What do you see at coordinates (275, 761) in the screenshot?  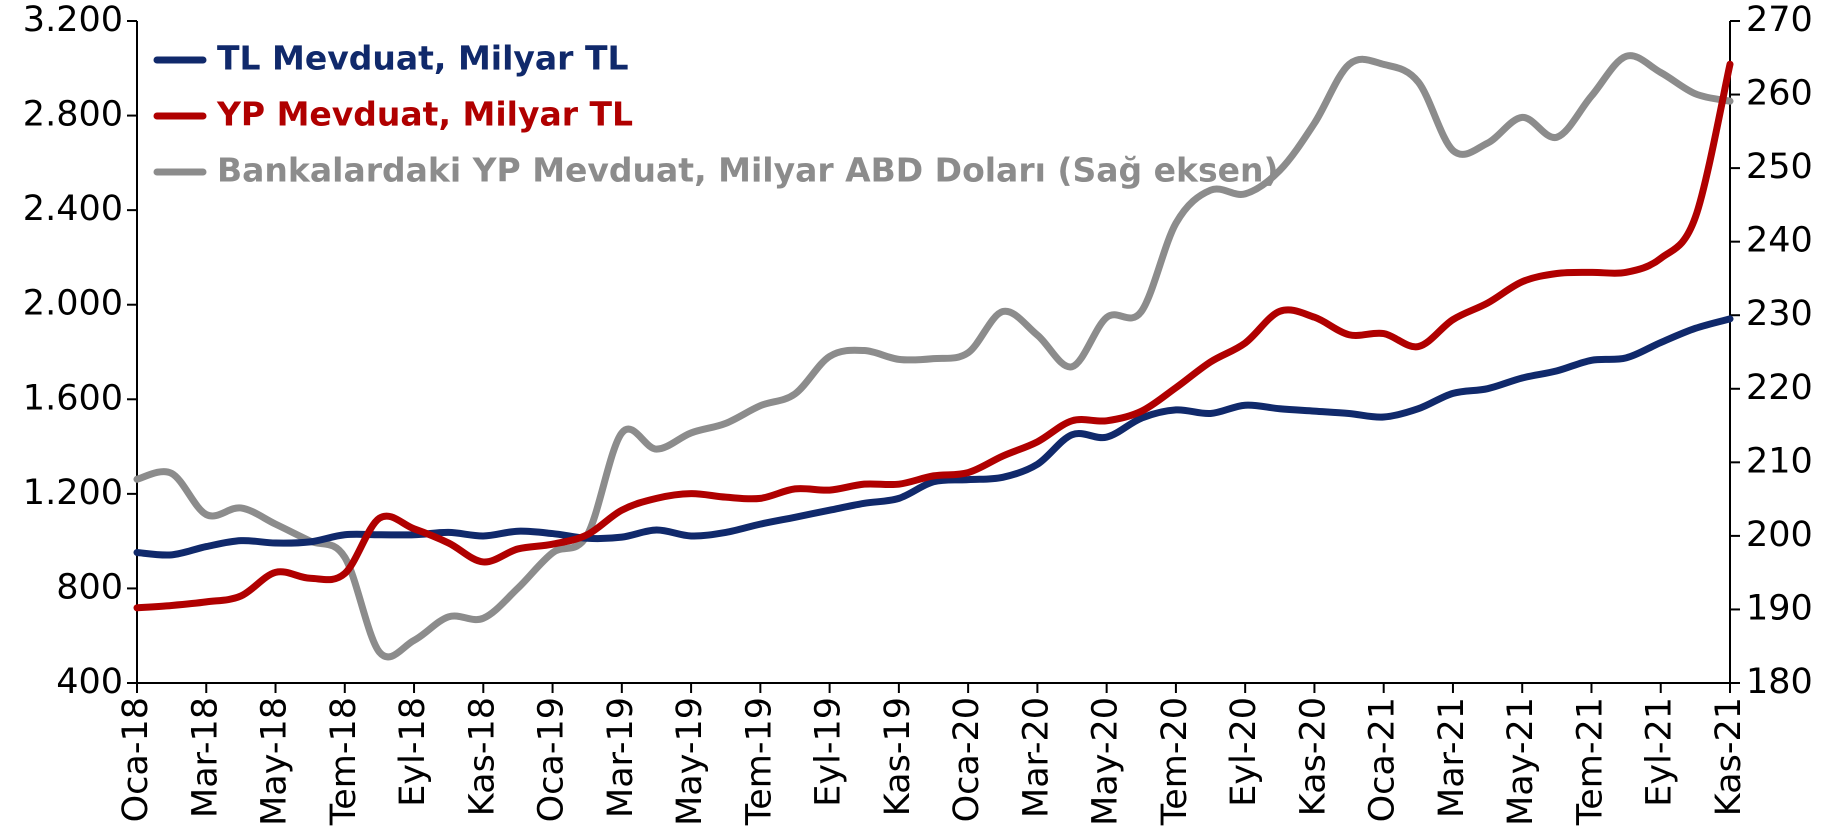 I see `x-tick-label: May-18` at bounding box center [275, 761].